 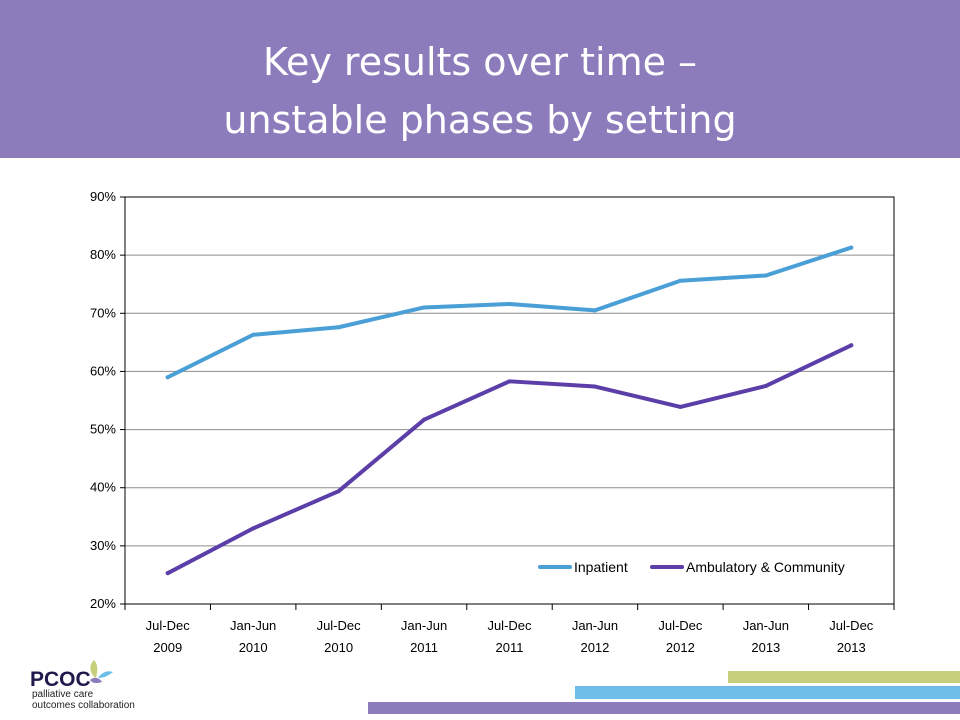 What do you see at coordinates (103, 254) in the screenshot?
I see `y-tick-label: 80%` at bounding box center [103, 254].